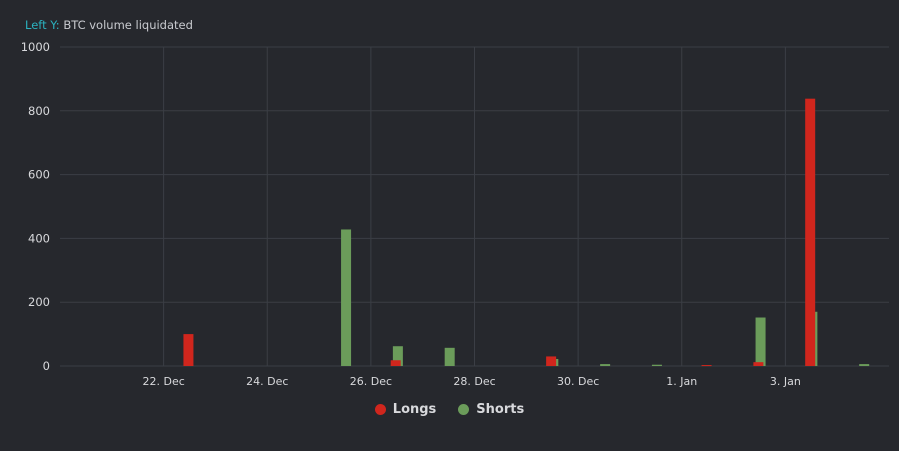  I want to click on legend-item-shorts: Shorts, so click(491, 409).